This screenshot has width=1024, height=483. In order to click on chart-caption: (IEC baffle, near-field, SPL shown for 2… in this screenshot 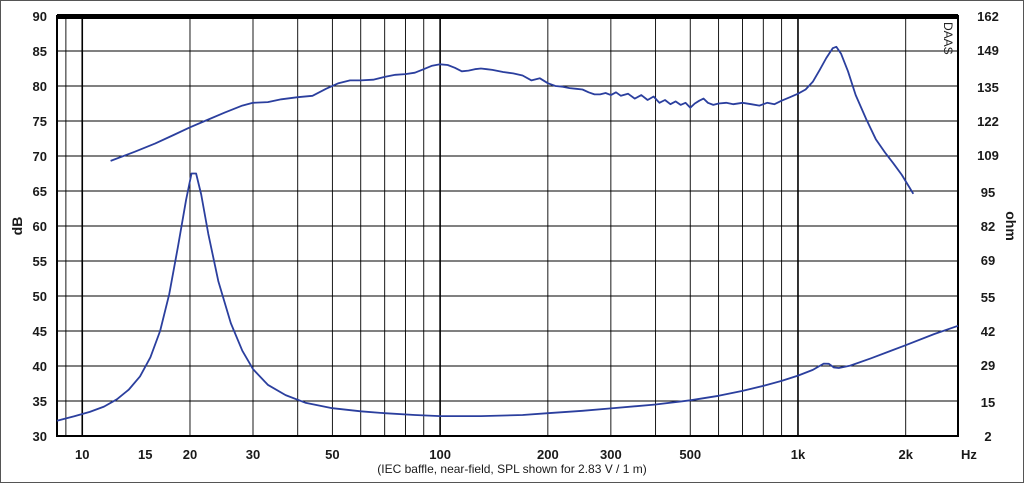, I will do `click(511, 469)`.